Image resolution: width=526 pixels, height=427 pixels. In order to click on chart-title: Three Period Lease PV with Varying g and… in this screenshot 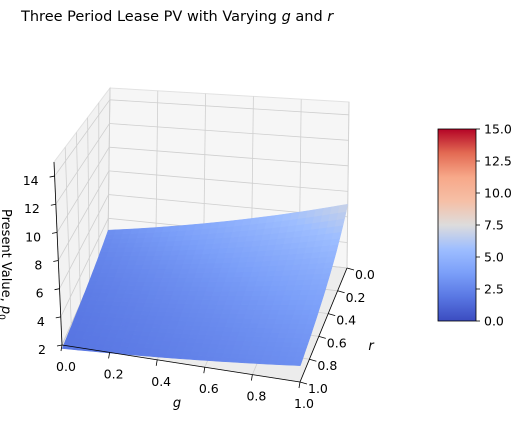, I will do `click(177, 17)`.